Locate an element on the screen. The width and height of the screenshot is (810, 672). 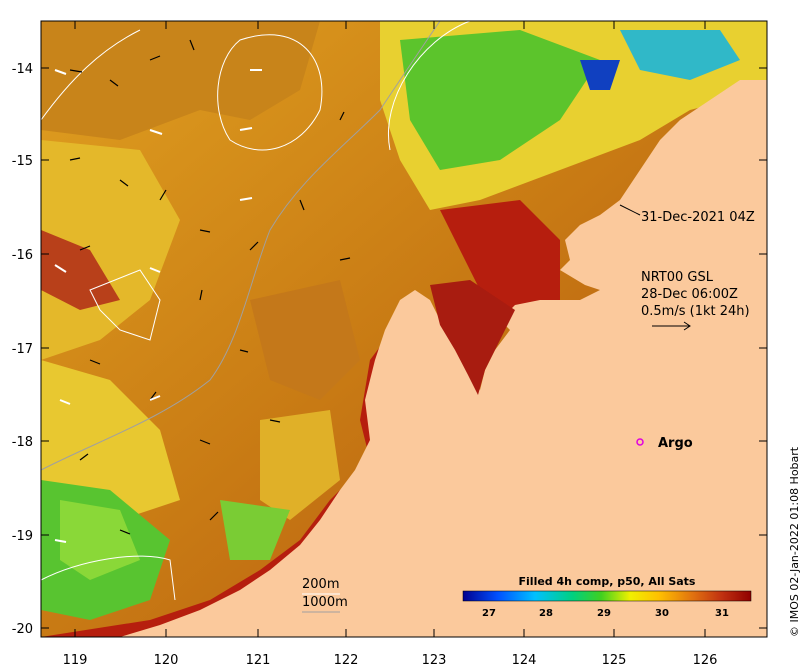
lat-tick-label: -17 is located at coordinates (22, 349).